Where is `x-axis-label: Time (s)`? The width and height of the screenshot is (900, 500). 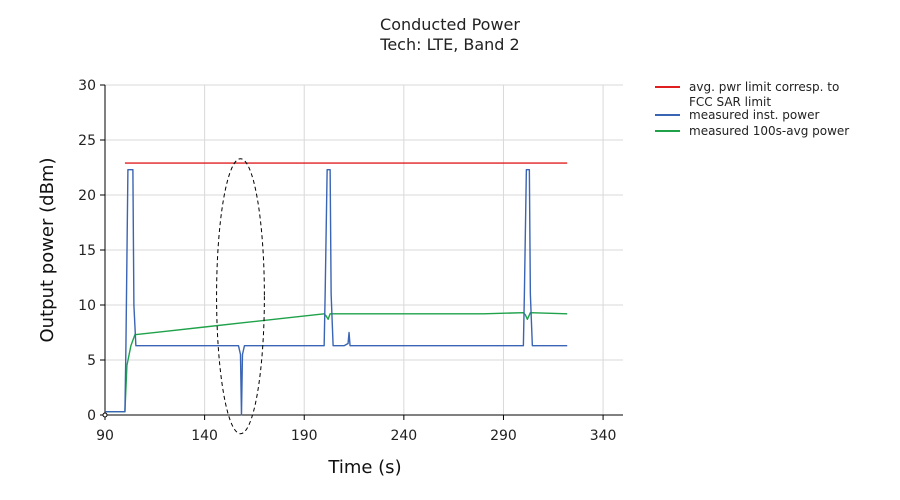 x-axis-label: Time (s) is located at coordinates (364, 467).